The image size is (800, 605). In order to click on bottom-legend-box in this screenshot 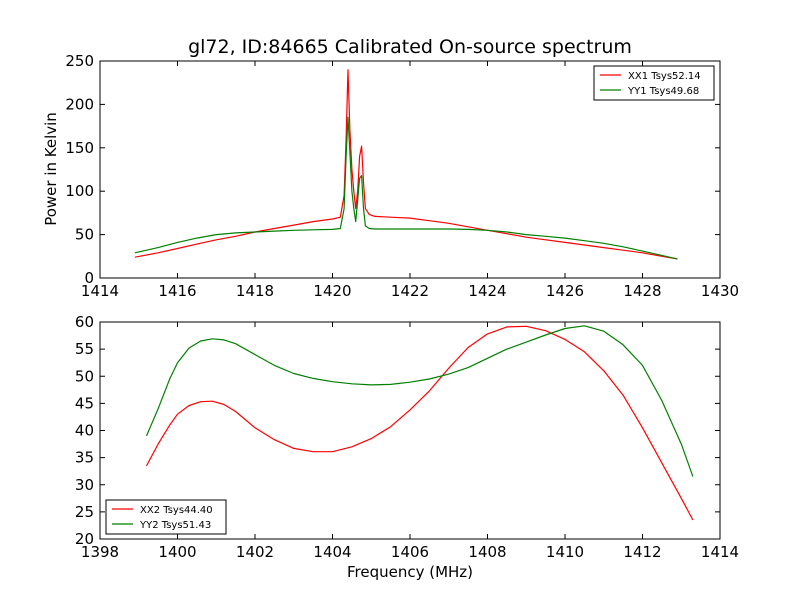, I will do `click(166, 517)`.